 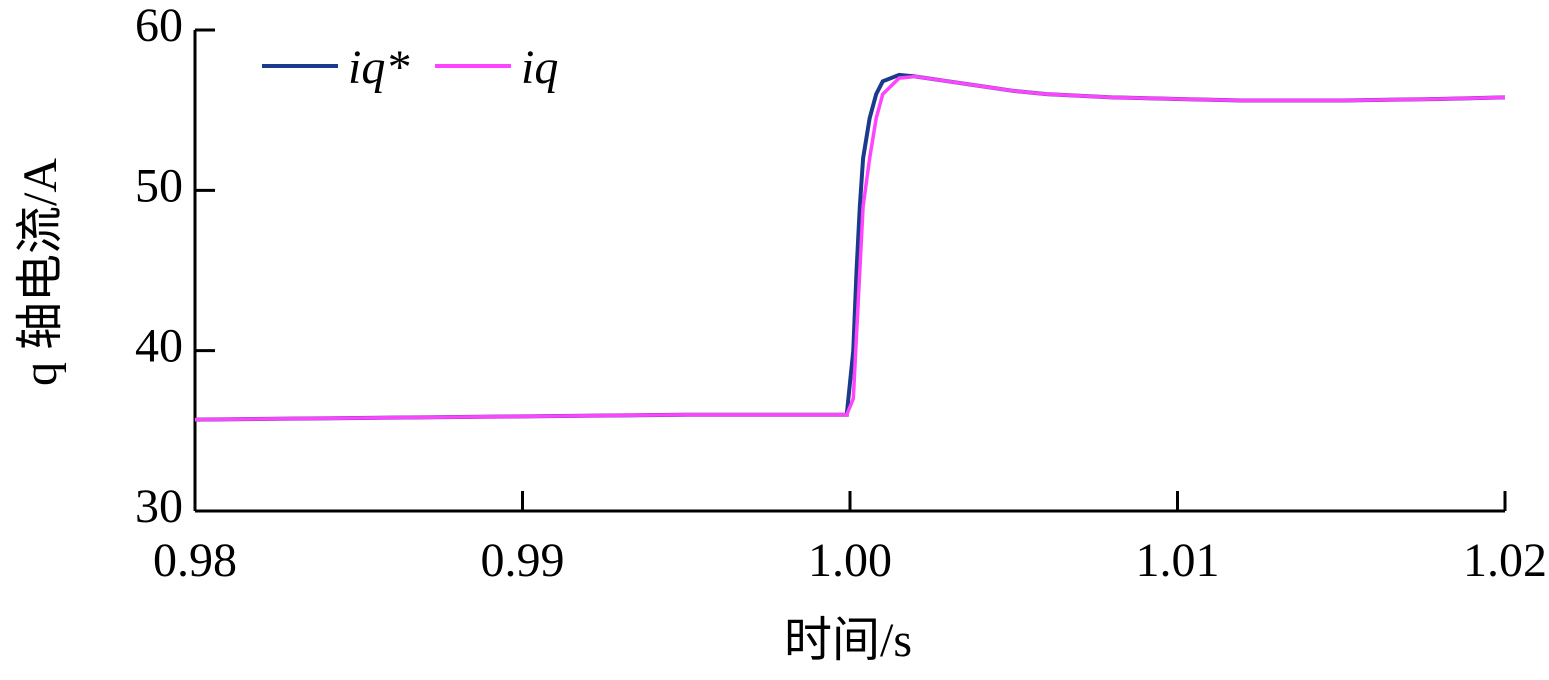 I want to click on legend-label: iq*, so click(x=378, y=67).